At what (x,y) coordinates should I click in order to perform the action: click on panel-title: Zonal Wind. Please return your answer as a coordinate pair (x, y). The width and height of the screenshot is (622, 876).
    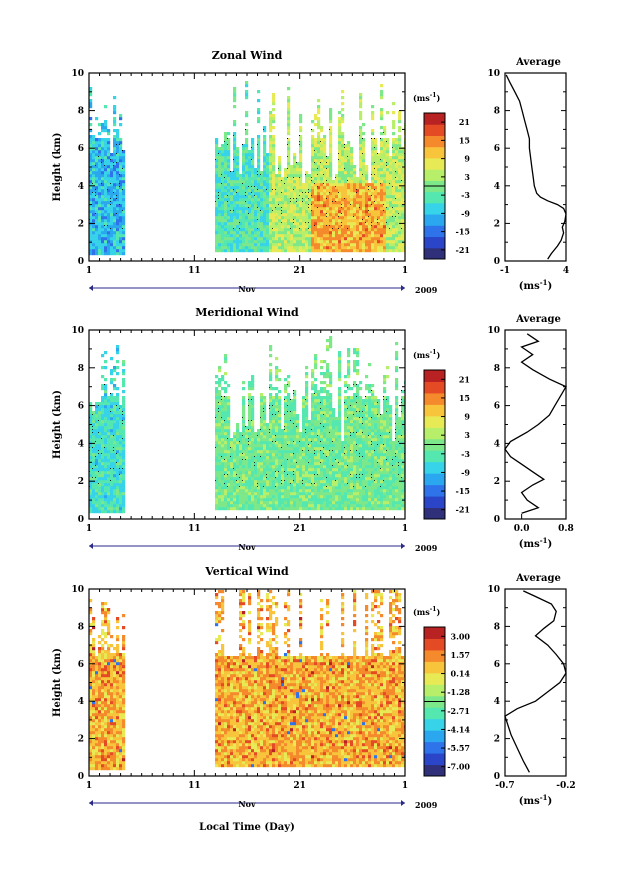
    Looking at the image, I should click on (247, 55).